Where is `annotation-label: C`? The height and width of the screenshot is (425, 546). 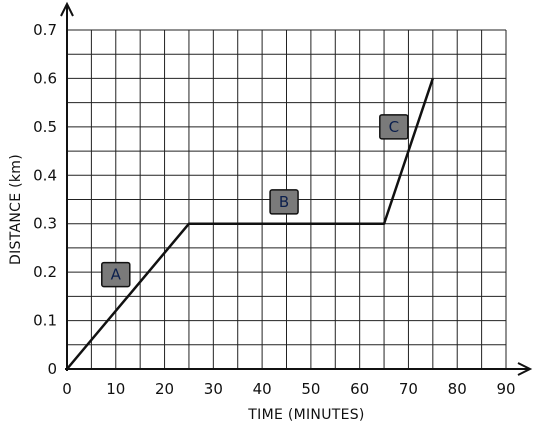 annotation-label: C is located at coordinates (394, 127).